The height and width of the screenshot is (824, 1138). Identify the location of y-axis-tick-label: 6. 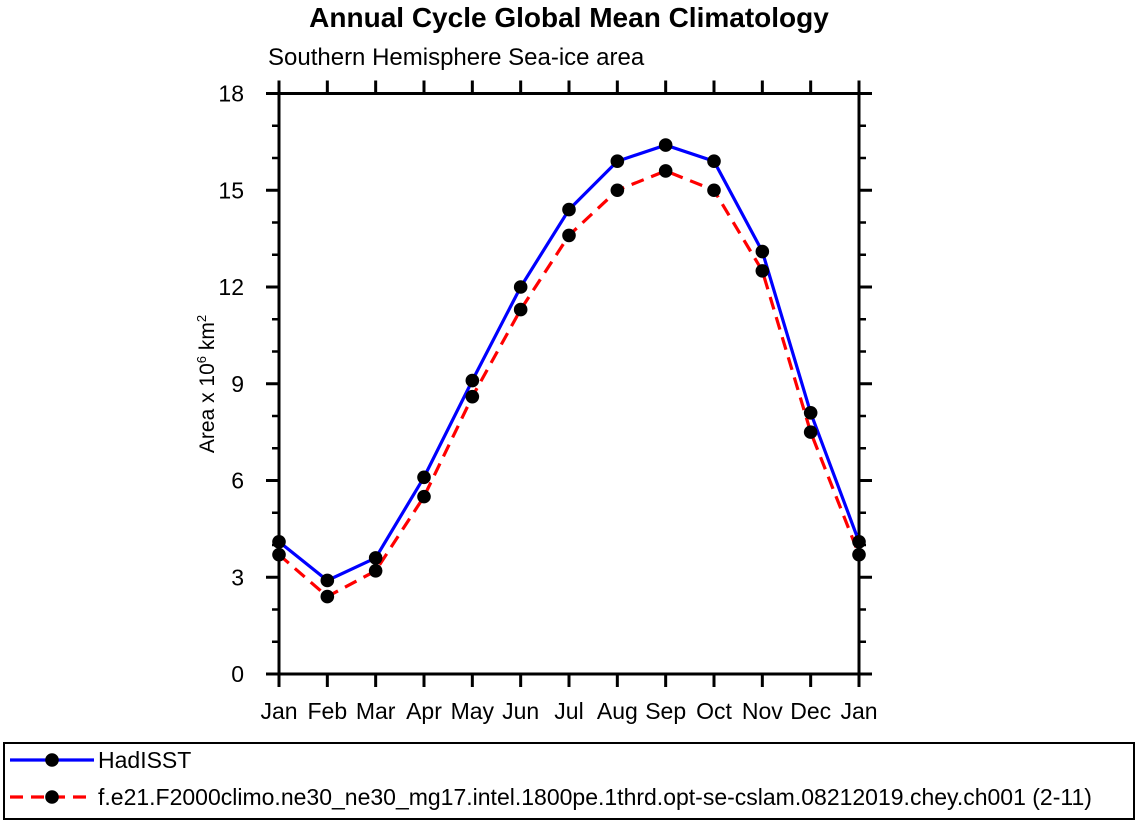
(237, 481).